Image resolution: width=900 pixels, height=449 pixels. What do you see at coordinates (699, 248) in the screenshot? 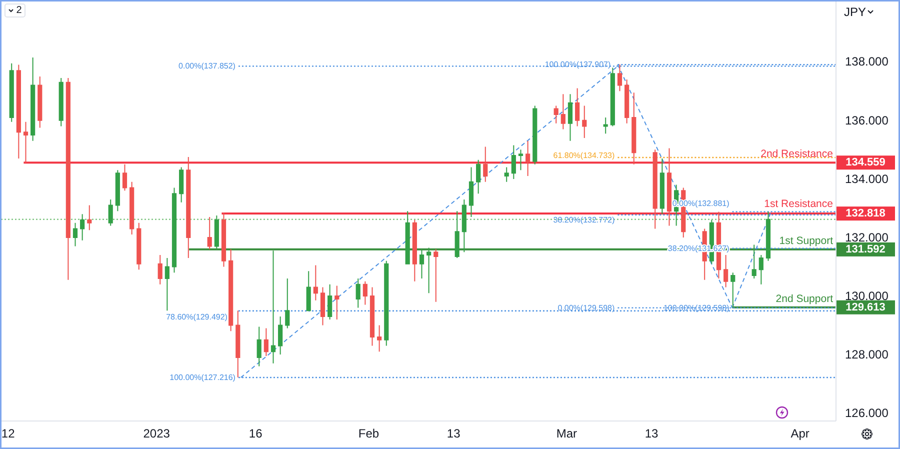
I see `series-label: 38.20%(131.627)` at bounding box center [699, 248].